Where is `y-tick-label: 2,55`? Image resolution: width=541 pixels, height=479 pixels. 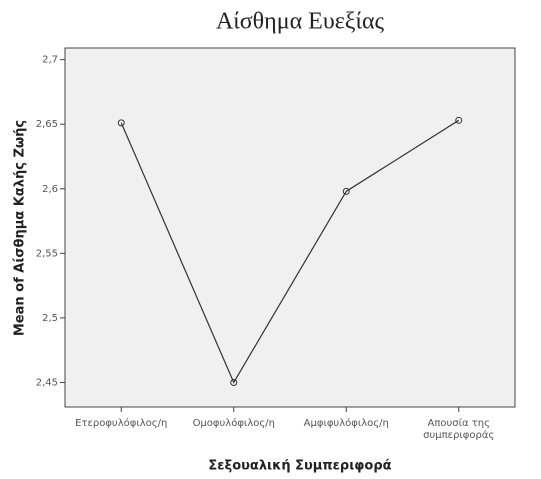 y-tick-label: 2,55 is located at coordinates (47, 253).